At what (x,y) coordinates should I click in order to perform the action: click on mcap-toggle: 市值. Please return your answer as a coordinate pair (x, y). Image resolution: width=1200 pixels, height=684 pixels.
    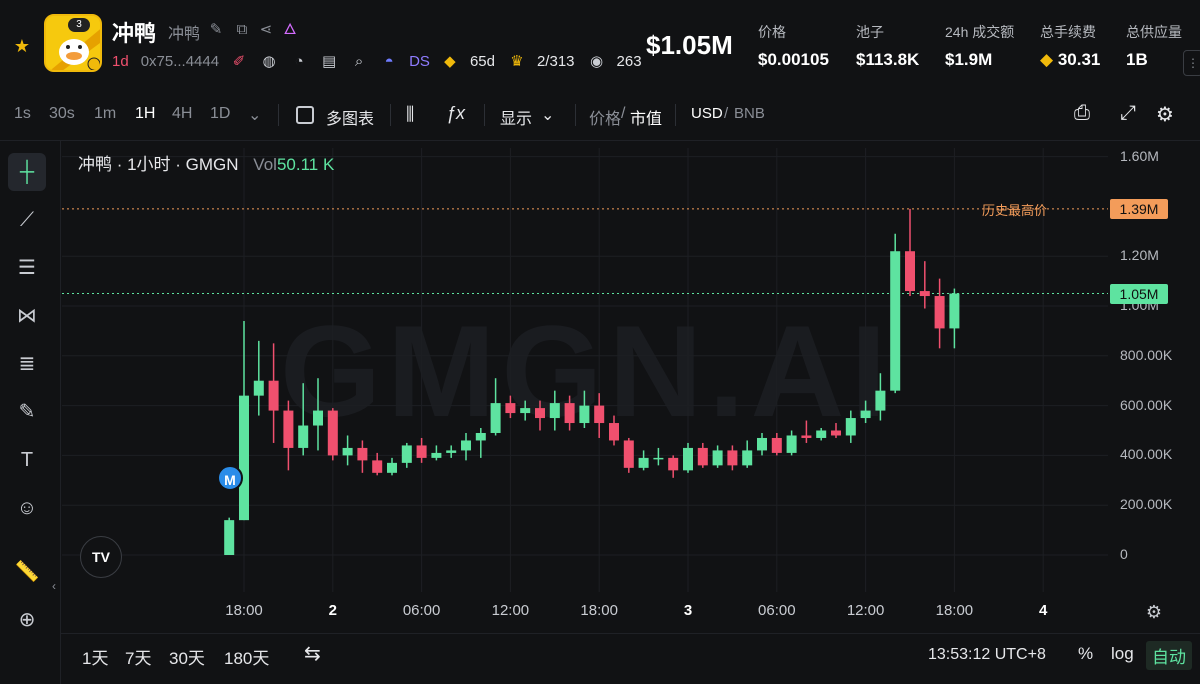
    Looking at the image, I should click on (646, 119).